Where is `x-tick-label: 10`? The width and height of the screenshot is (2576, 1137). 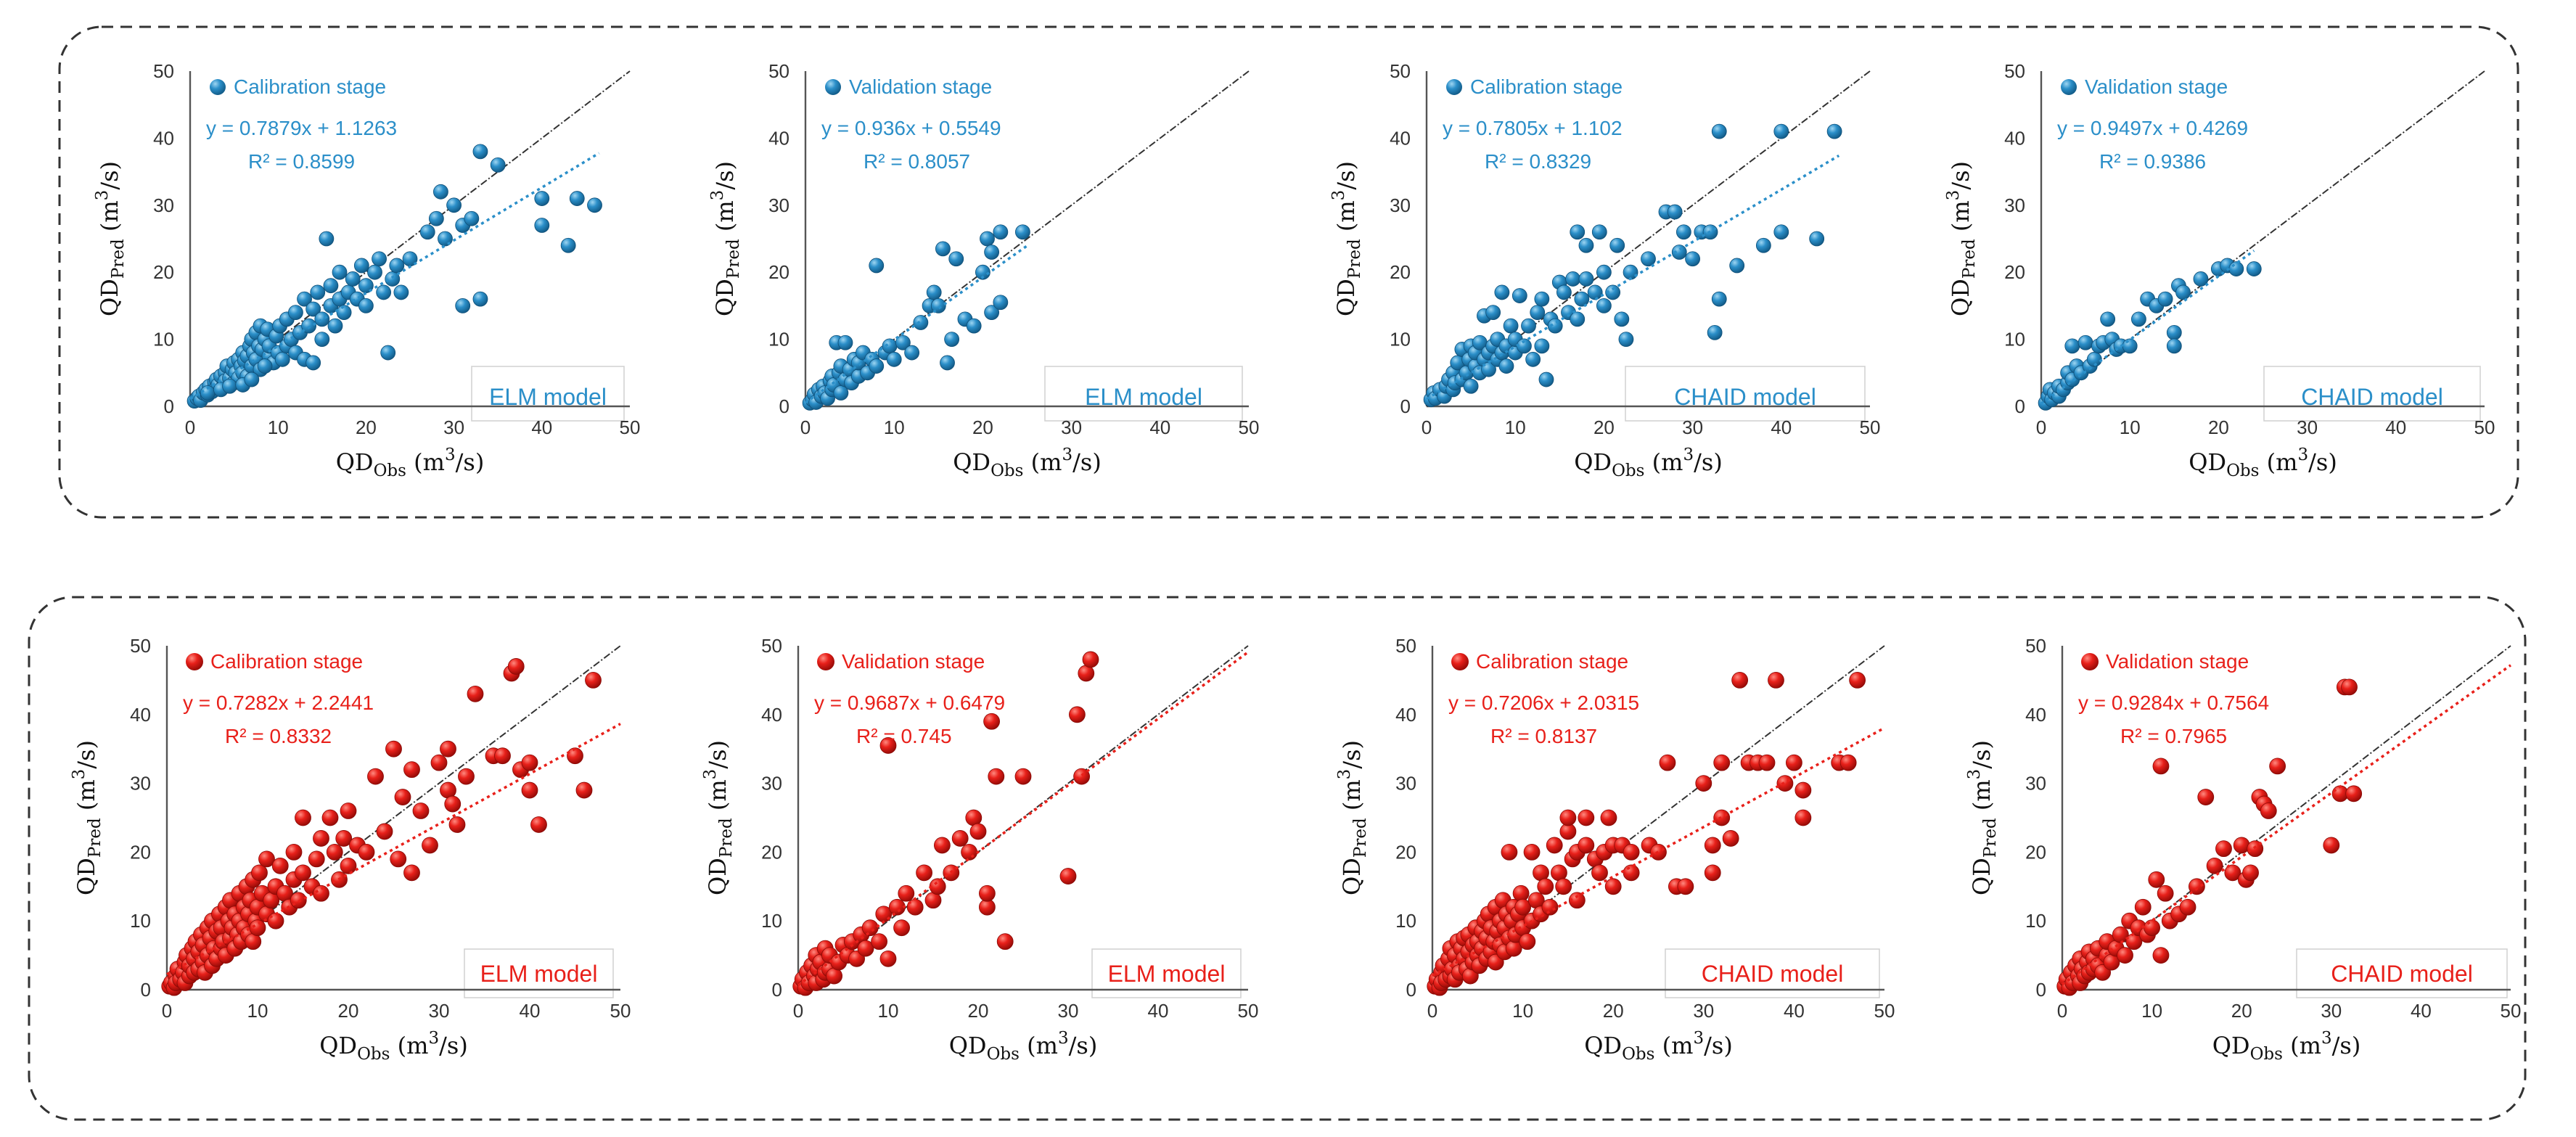 x-tick-label: 10 is located at coordinates (2130, 427).